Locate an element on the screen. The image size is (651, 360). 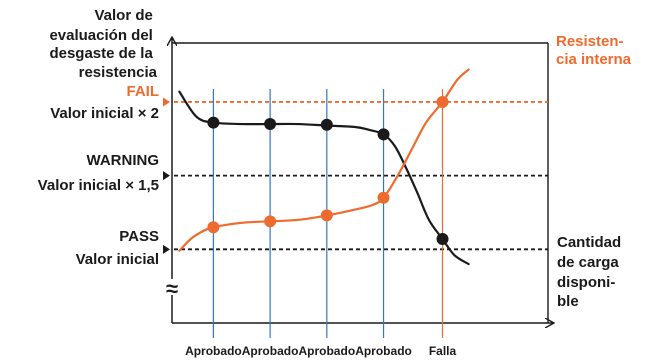
axis-break-symbol: ≈ is located at coordinates (172, 288).